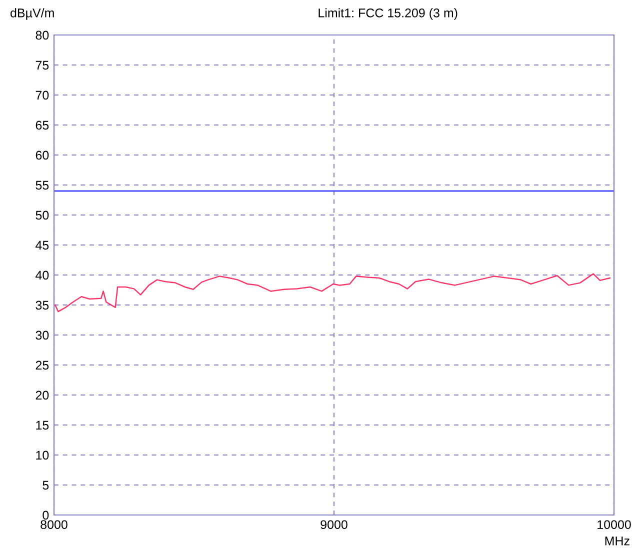  What do you see at coordinates (42, 425) in the screenshot?
I see `y-tick-label: 15` at bounding box center [42, 425].